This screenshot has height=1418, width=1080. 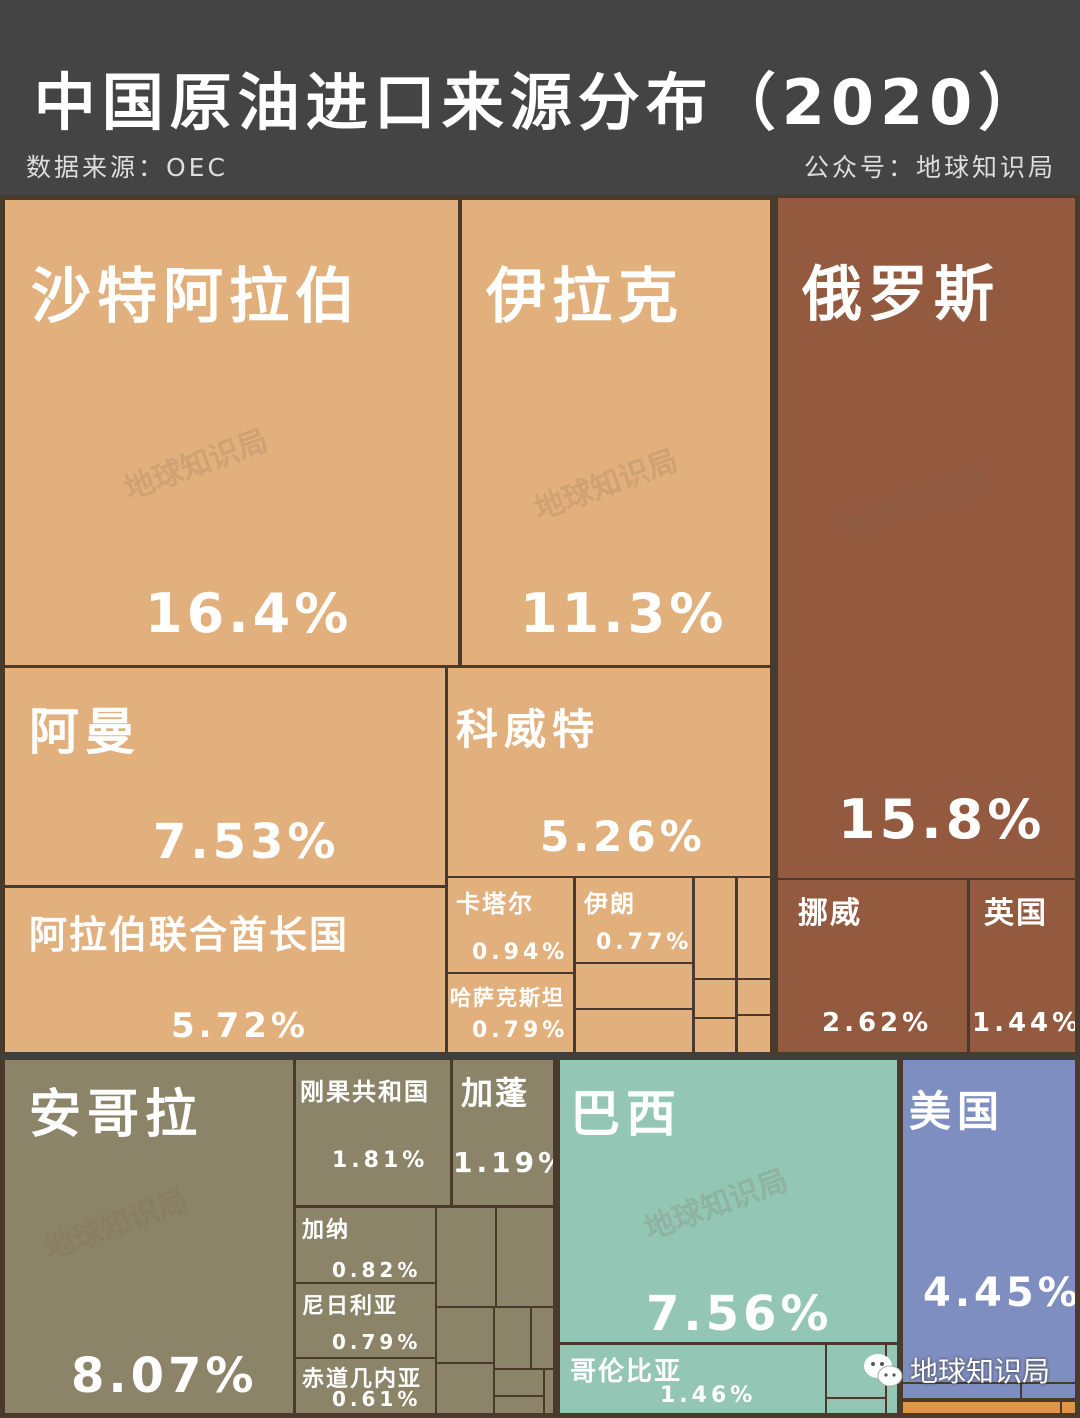 I want to click on treemap-cell: 沙特阿拉伯 16.4%, so click(x=231, y=432).